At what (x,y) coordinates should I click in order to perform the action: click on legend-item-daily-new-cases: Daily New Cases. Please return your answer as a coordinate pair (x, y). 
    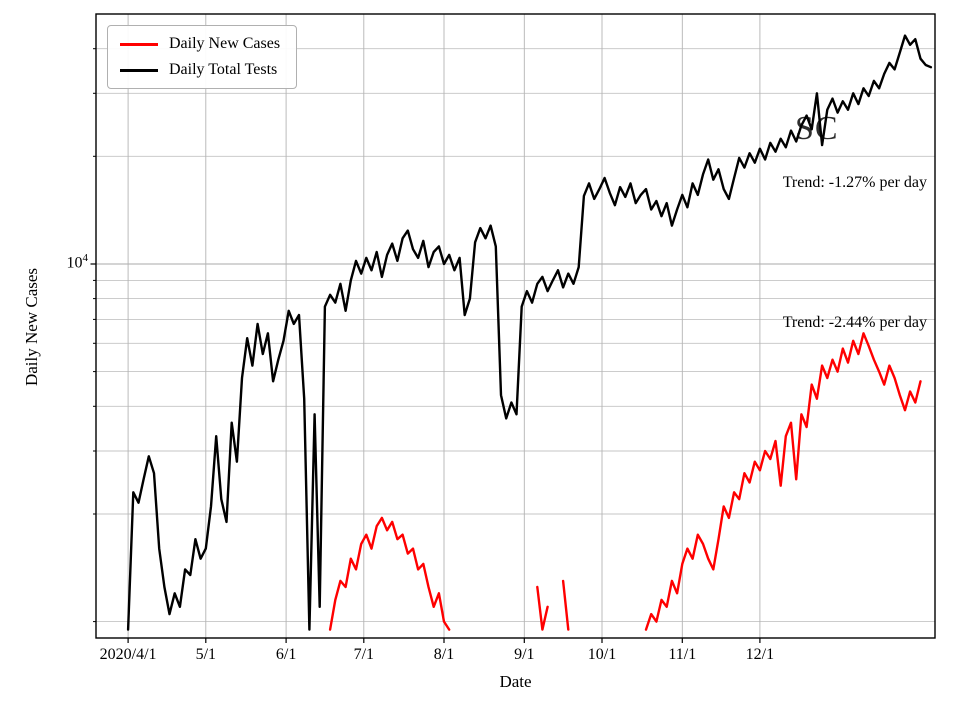
    Looking at the image, I should click on (200, 44).